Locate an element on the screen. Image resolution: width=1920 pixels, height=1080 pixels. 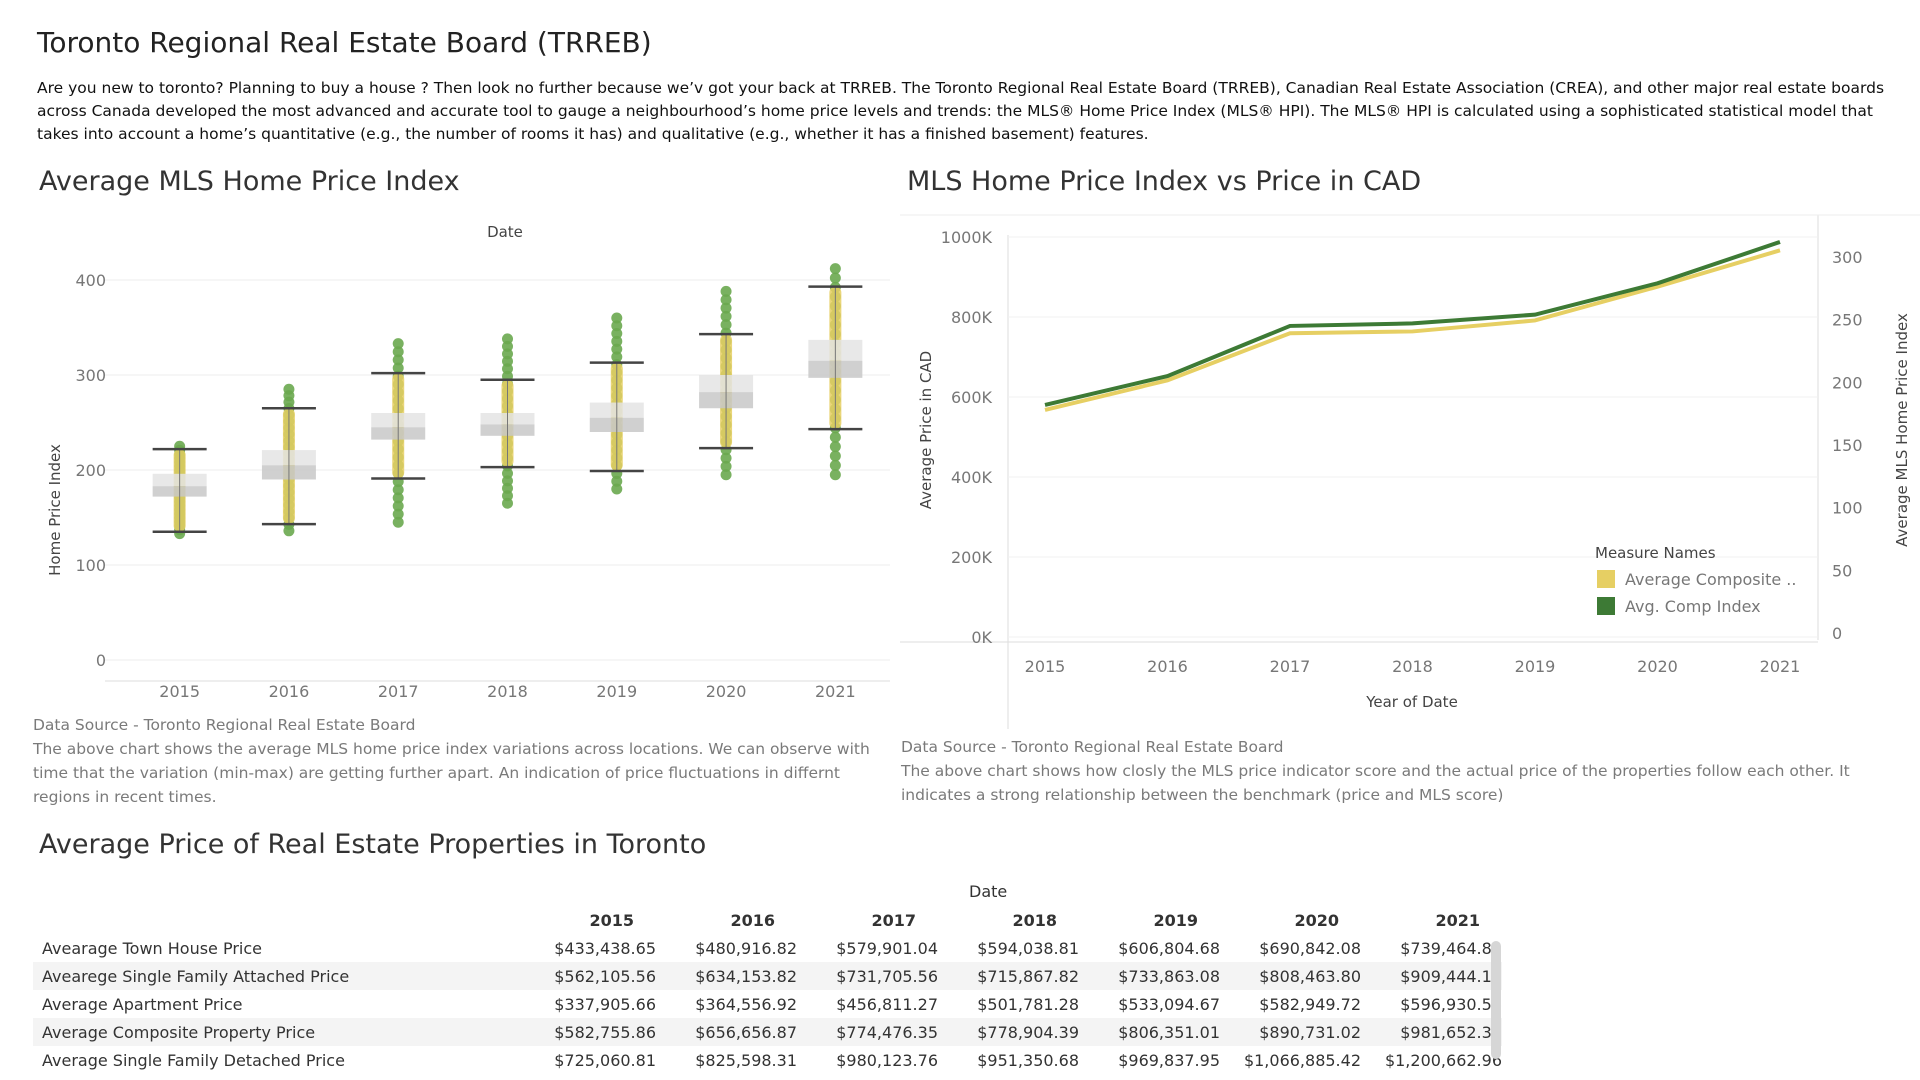
line-y-tick-label: 600K is located at coordinates (972, 397).